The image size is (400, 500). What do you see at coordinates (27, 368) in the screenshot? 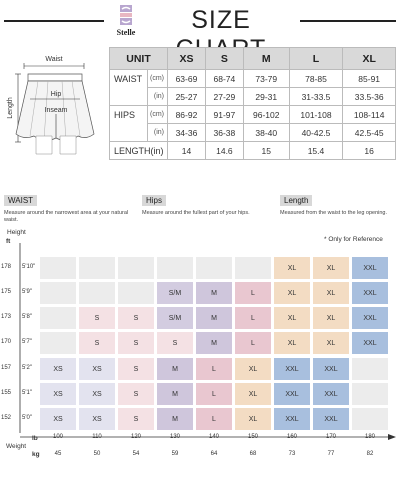
I see `height-ft-label: 5'2"` at bounding box center [27, 368].